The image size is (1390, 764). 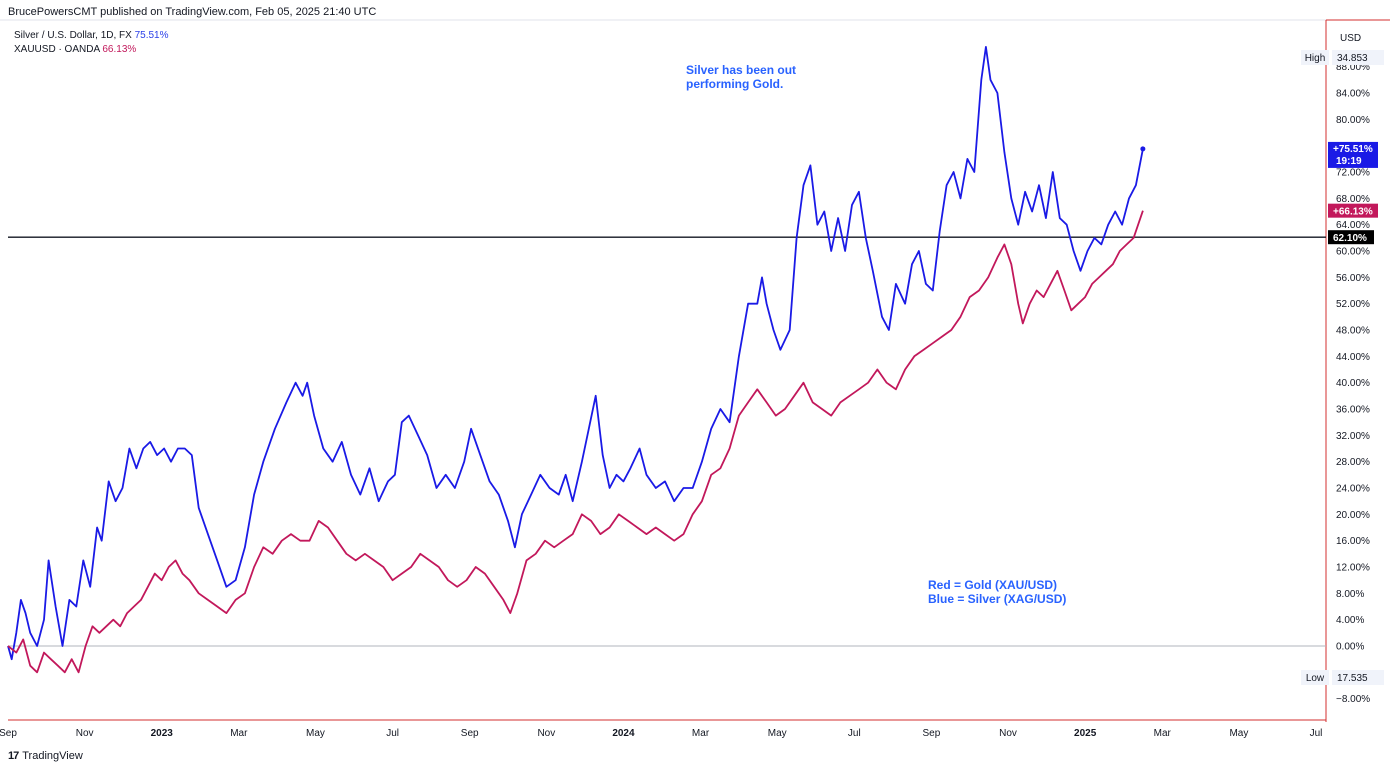 I want to click on footer-brand: 17 TradingView, so click(x=45, y=756).